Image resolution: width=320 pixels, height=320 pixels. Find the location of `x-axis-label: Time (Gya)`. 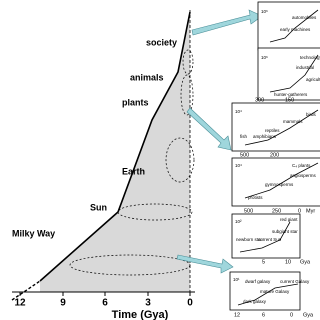

x-axis-label: Time (Gya) is located at coordinates (140, 314).